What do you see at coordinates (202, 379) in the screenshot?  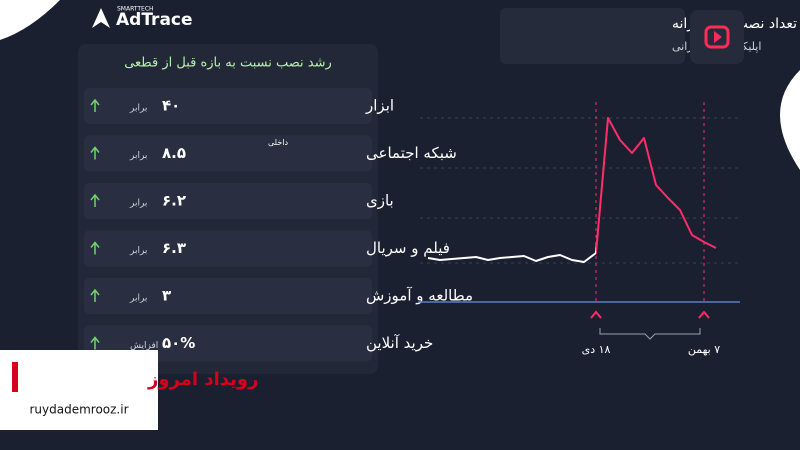 I see `watermark-name: رویداد امروز` at bounding box center [202, 379].